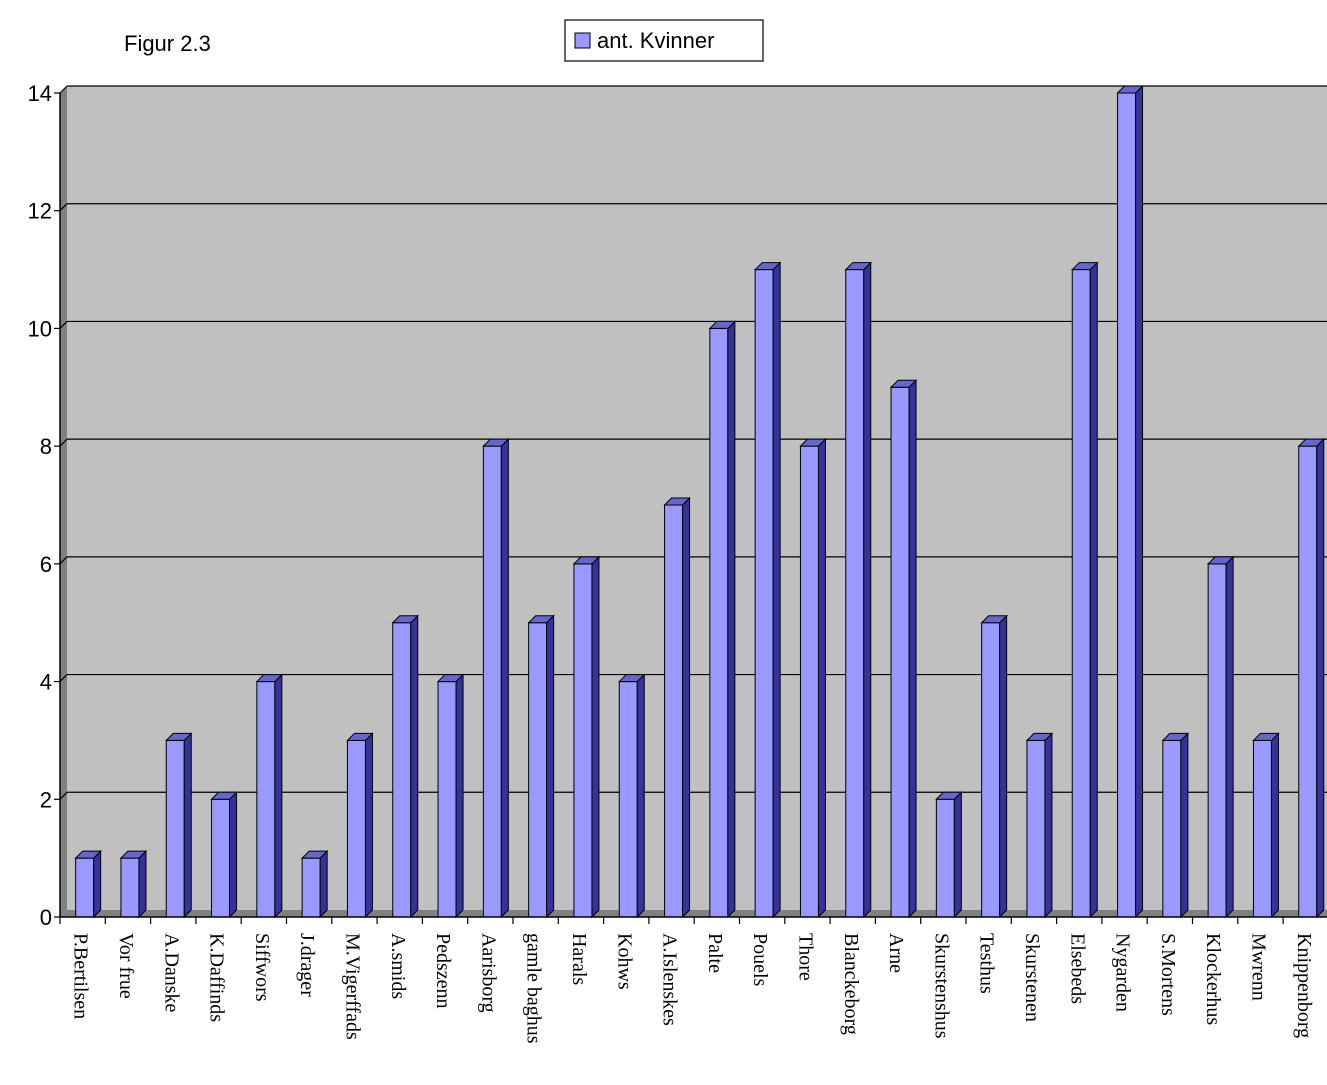 This screenshot has width=1327, height=1085. What do you see at coordinates (534, 988) in the screenshot?
I see `x-tick-label: gamle baghus` at bounding box center [534, 988].